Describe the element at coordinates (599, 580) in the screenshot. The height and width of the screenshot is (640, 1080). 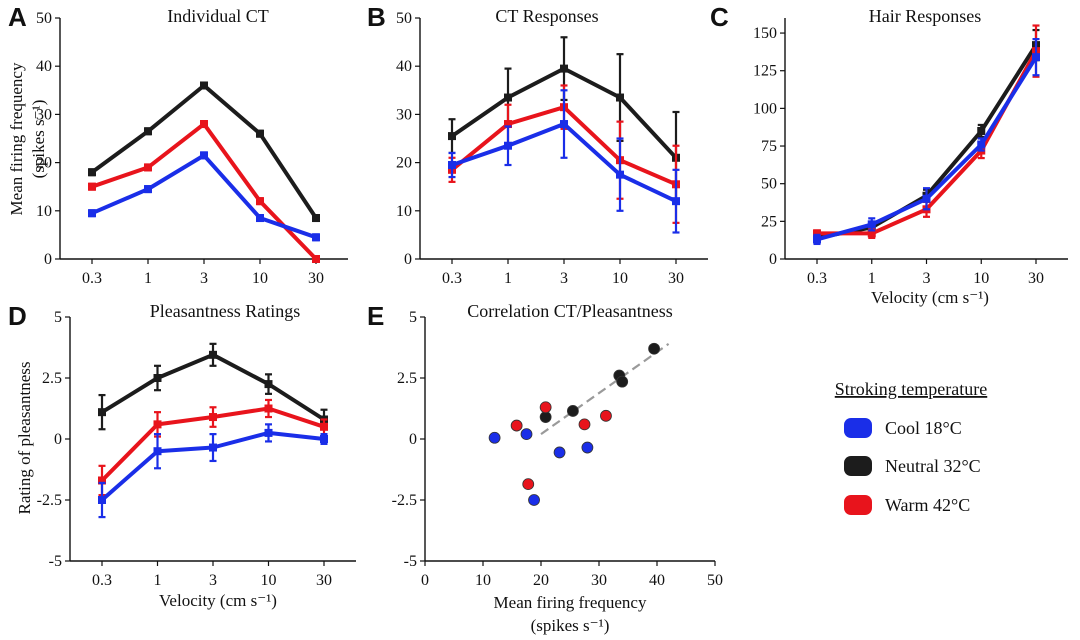
I see `panel-e-xtick-label: 30` at that location.